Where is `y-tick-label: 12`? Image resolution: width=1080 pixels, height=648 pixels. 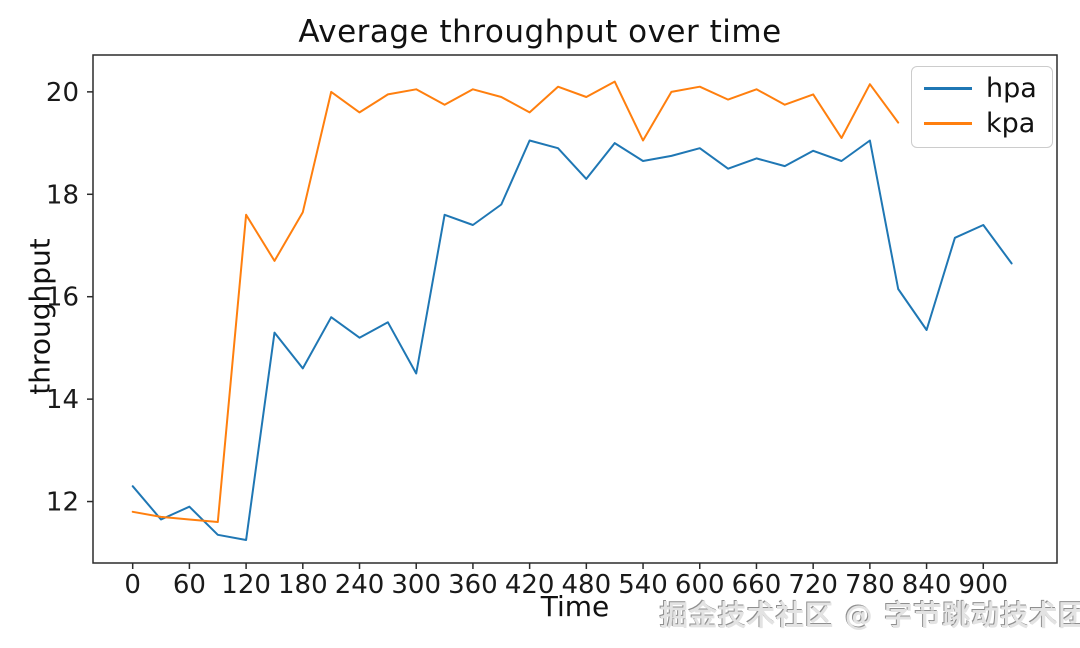
y-tick-label: 12 is located at coordinates (62, 503).